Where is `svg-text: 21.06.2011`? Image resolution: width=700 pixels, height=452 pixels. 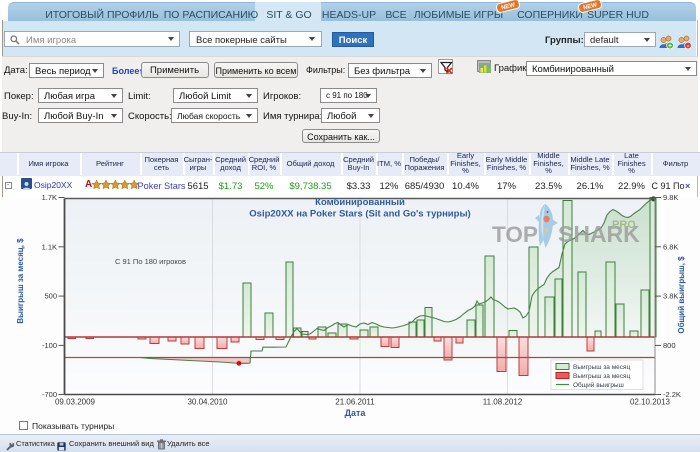 svg-text: 21.06.2011 is located at coordinates (355, 402).